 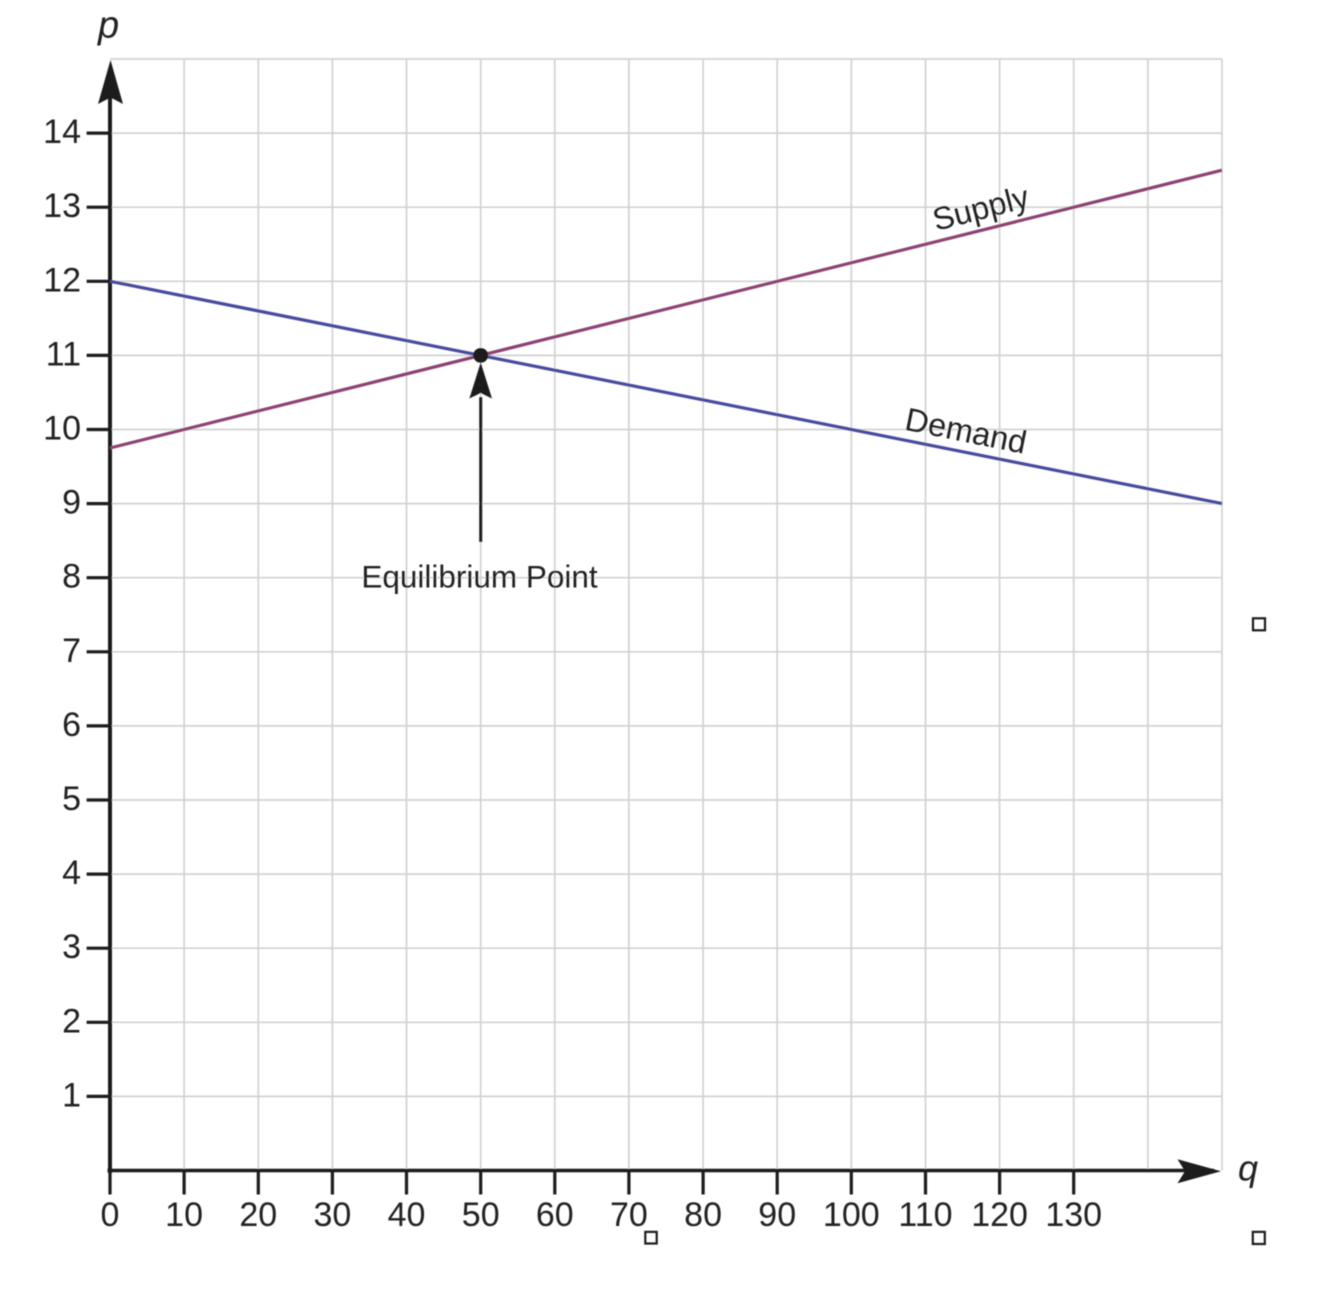 What do you see at coordinates (629, 1215) in the screenshot?
I see `svg-text: 70` at bounding box center [629, 1215].